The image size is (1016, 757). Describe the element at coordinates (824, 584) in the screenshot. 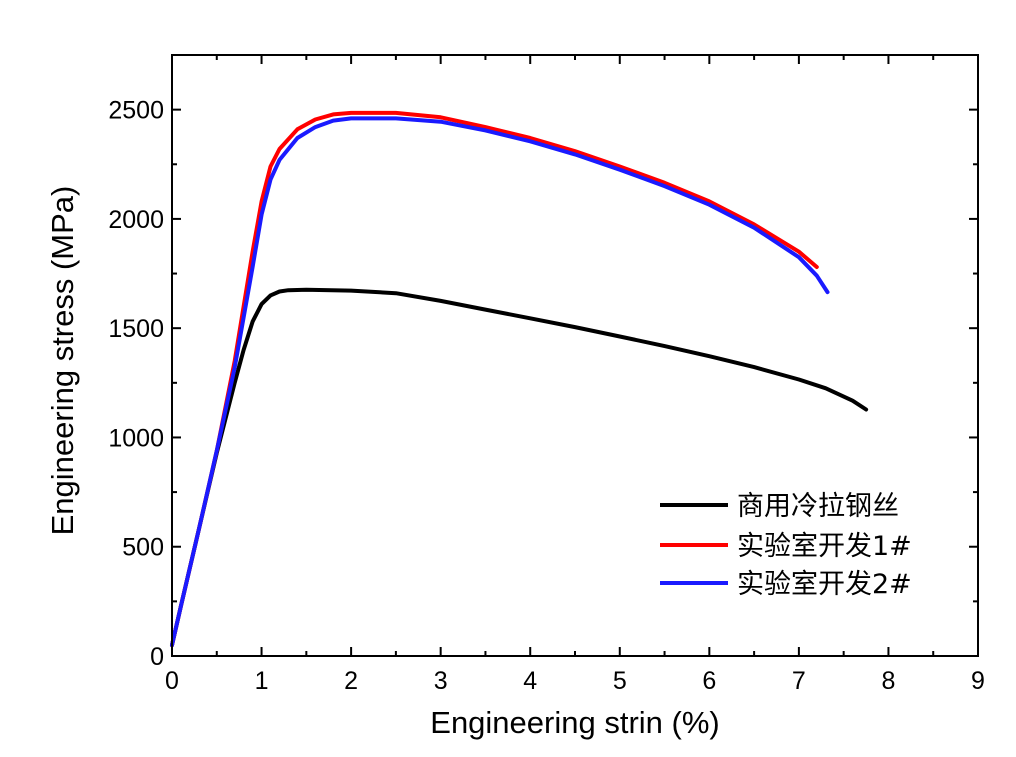

I see `legend-label-3: 实验室开发2#` at that location.